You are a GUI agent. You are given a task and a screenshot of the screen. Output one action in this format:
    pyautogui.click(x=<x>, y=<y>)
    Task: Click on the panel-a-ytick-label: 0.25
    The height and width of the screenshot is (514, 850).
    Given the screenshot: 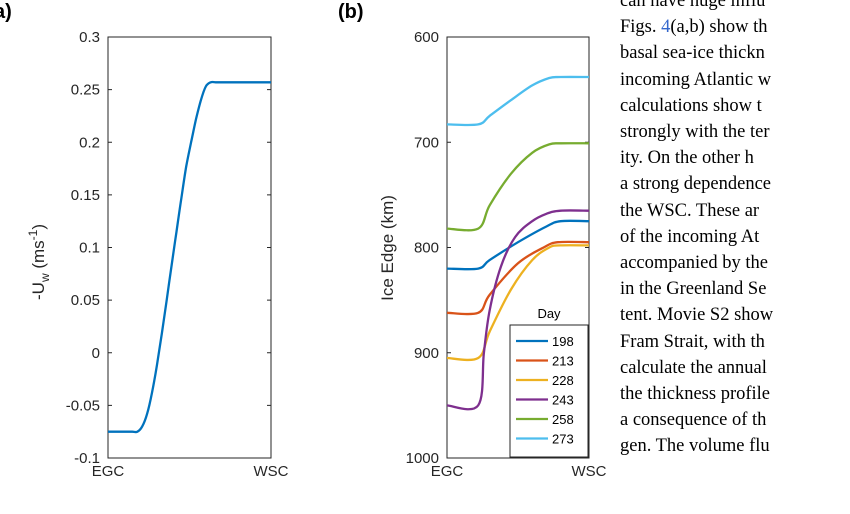 What is the action you would take?
    pyautogui.click(x=85, y=90)
    